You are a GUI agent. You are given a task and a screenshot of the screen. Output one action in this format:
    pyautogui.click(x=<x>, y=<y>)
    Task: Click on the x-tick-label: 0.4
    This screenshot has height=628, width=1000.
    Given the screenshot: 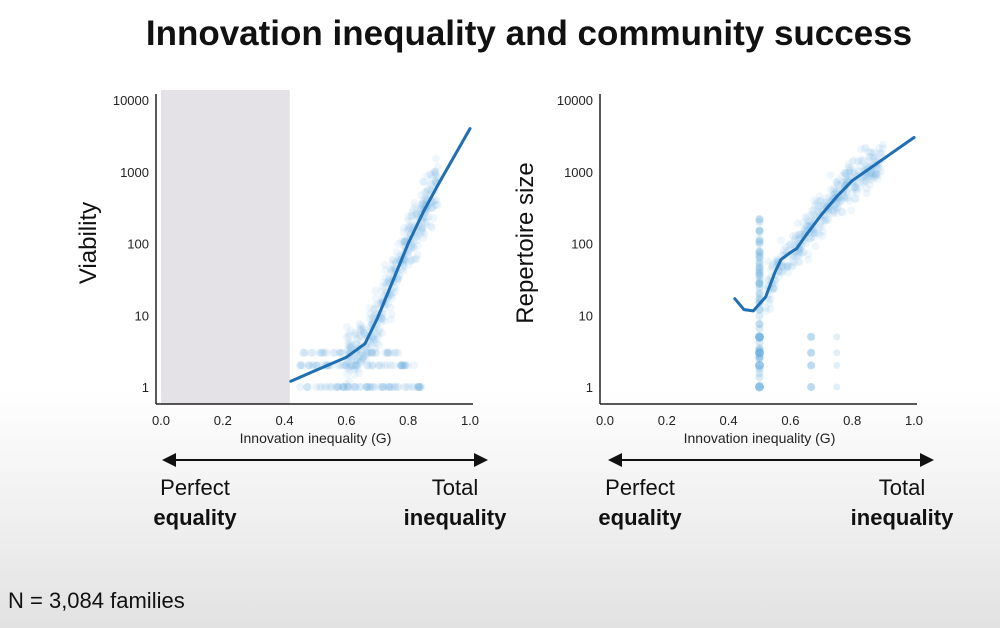 What is the action you would take?
    pyautogui.click(x=285, y=420)
    